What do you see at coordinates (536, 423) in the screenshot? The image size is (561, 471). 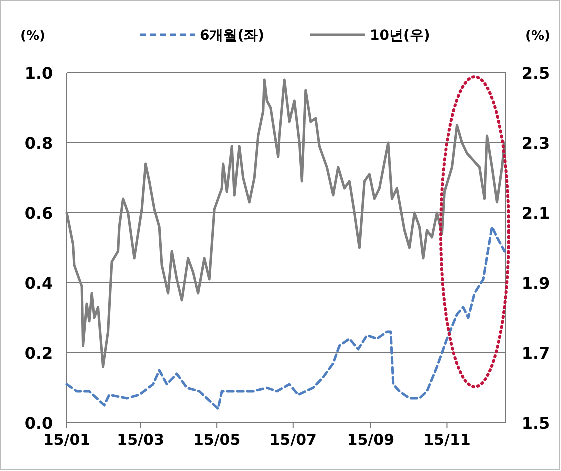 I see `y2-tick-label: 1.5` at bounding box center [536, 423].